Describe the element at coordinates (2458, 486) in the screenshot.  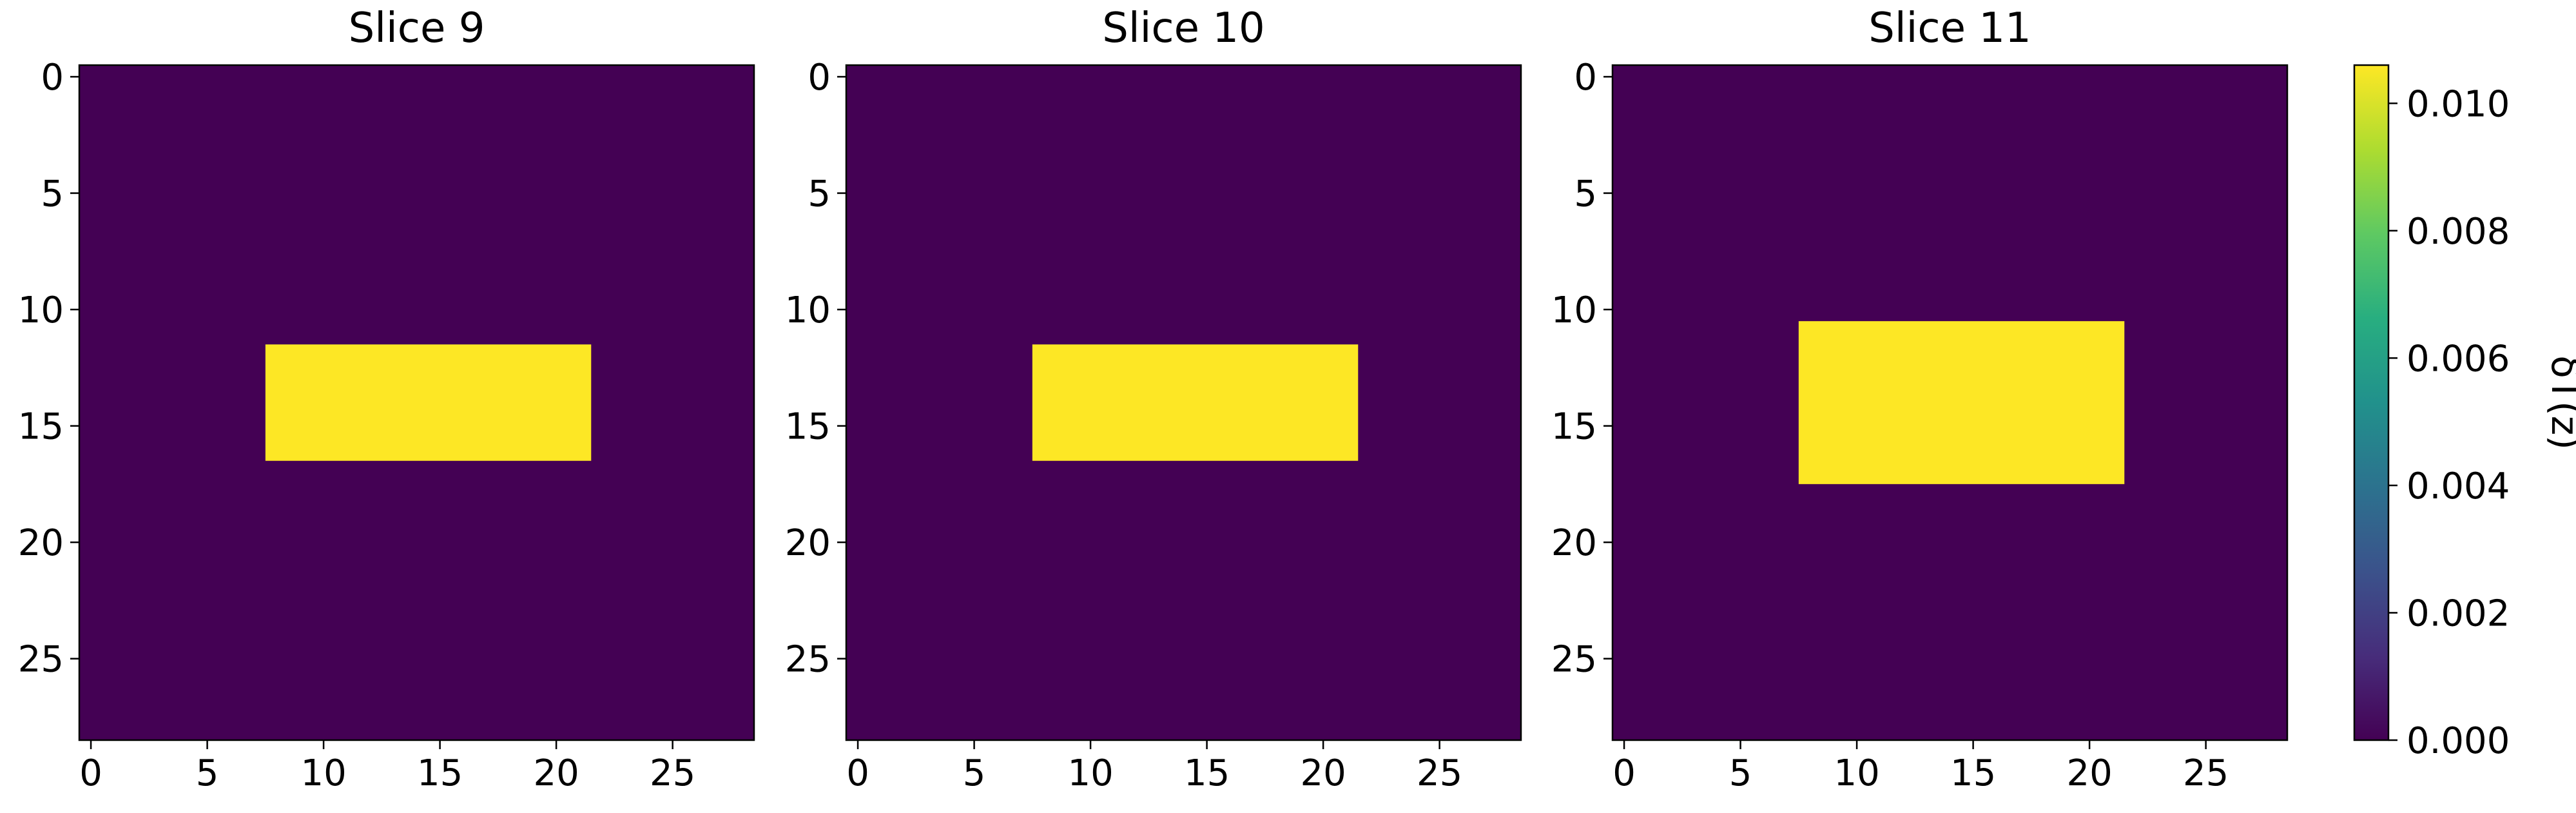
I see `colorbar-tick-label: 0.004` at that location.